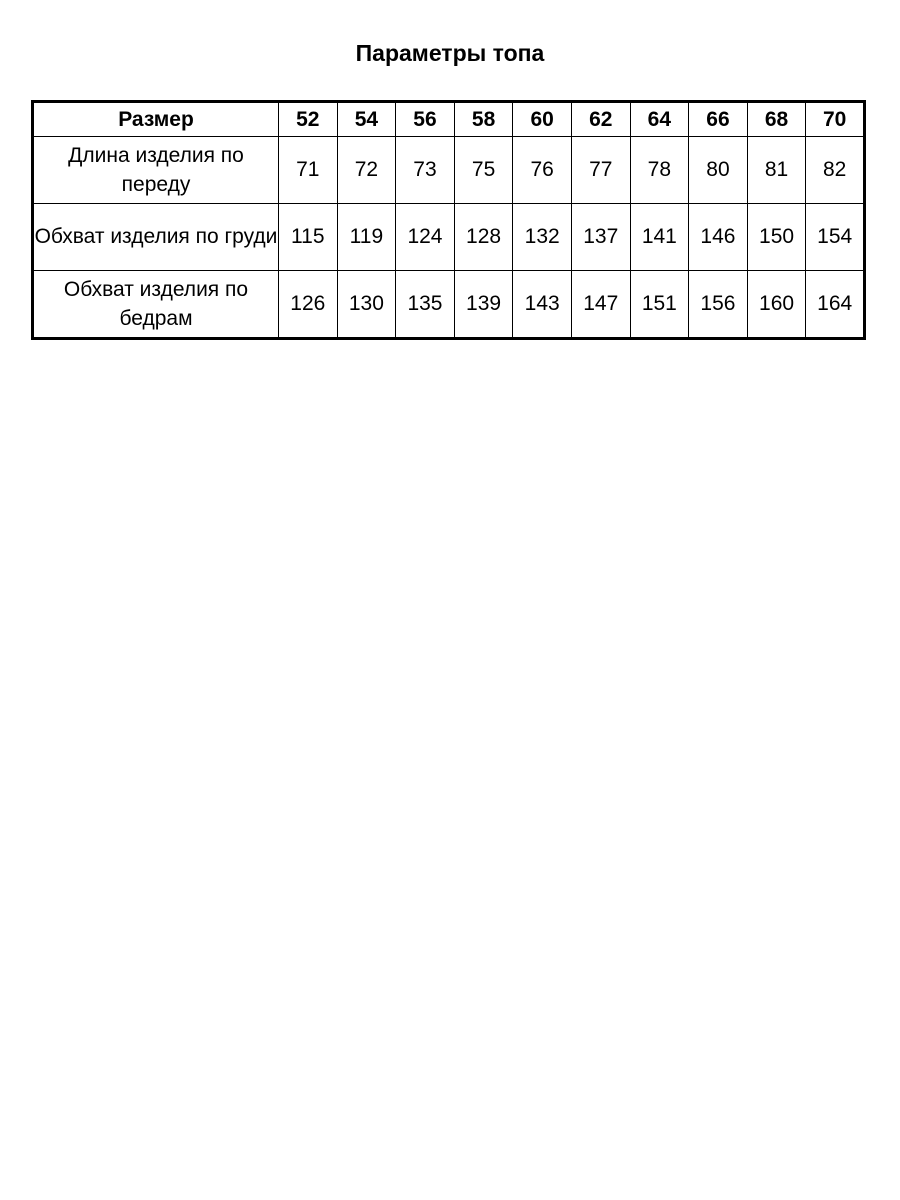 This screenshot has height=1200, width=900. I want to click on size-header: 68, so click(776, 119).